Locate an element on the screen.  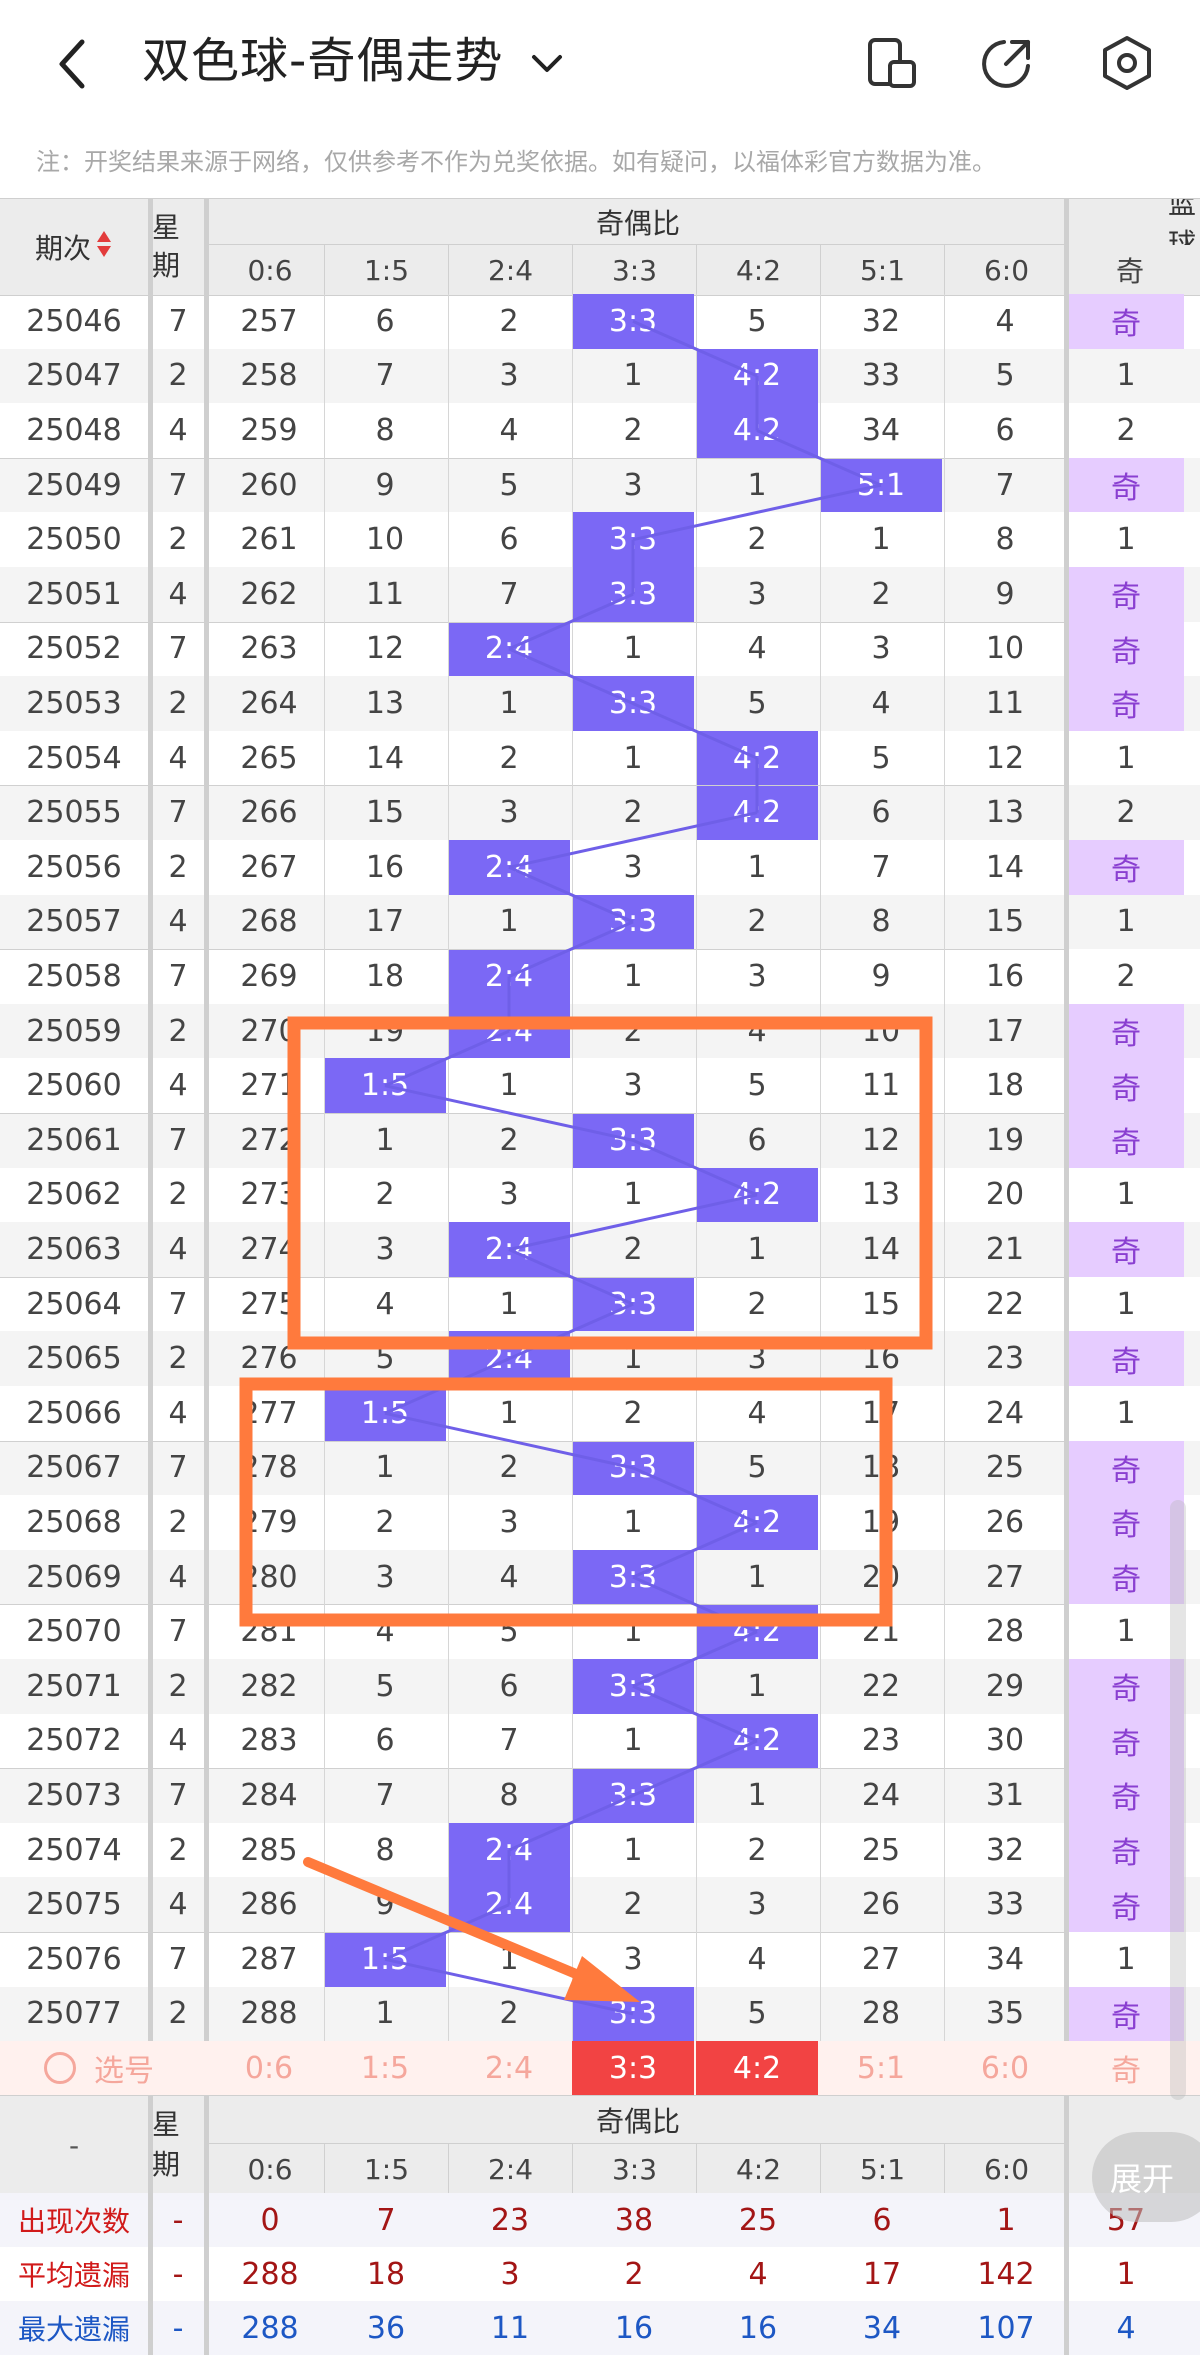
stats-ratio-header: 6:0 is located at coordinates (1006, 2169).